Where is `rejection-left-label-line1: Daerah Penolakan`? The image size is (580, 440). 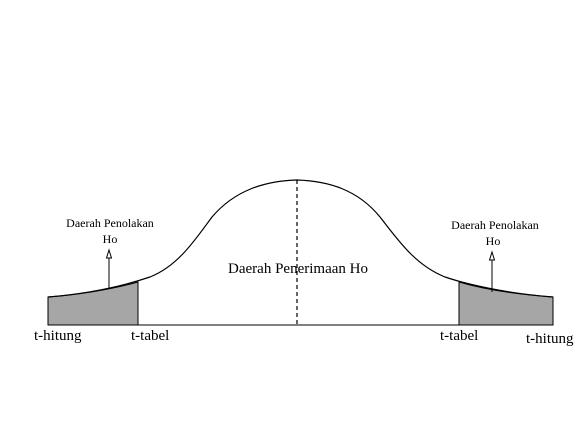
rejection-left-label-line1: Daerah Penolakan is located at coordinates (110, 223).